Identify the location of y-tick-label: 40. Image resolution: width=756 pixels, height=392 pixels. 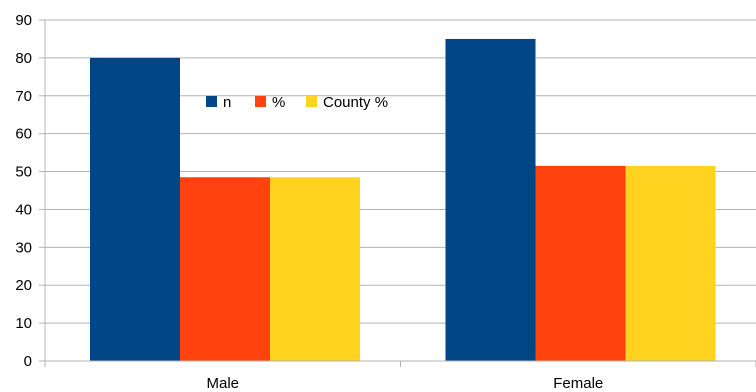
(23, 209).